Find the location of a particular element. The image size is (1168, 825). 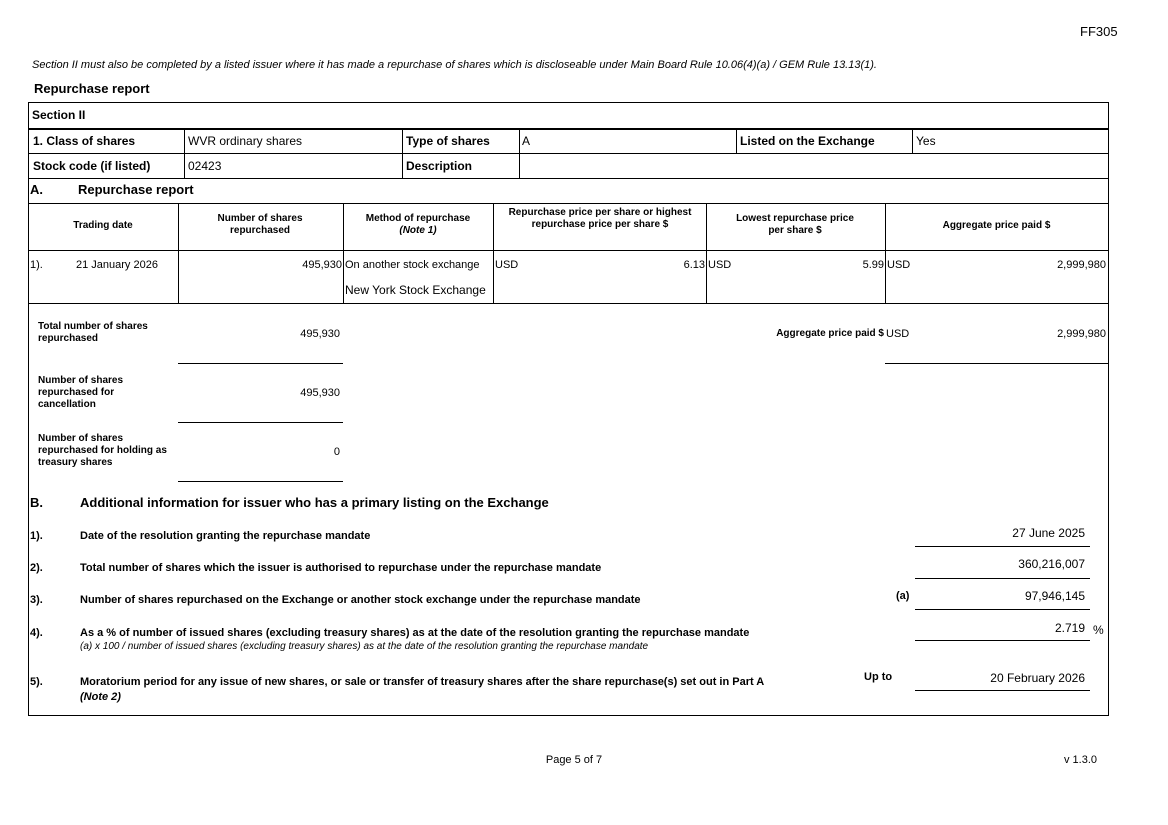

item-index: 3). is located at coordinates (36, 600).